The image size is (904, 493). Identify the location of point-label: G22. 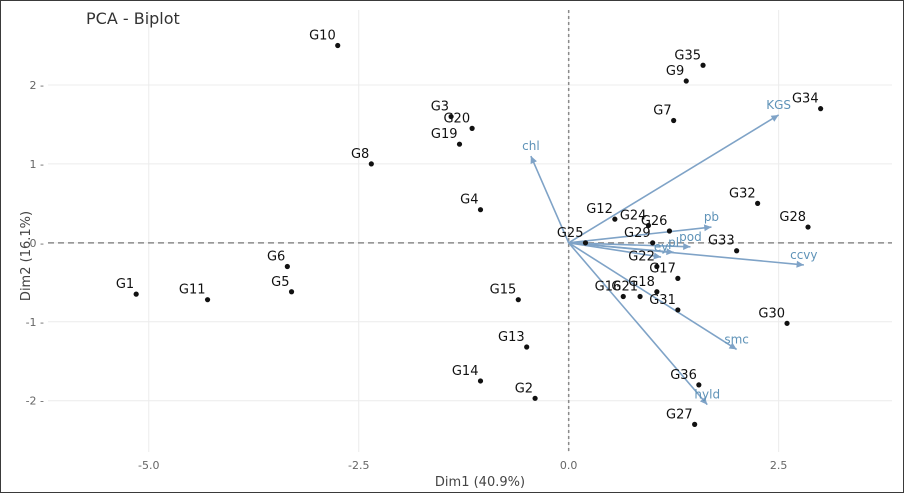
(641, 257).